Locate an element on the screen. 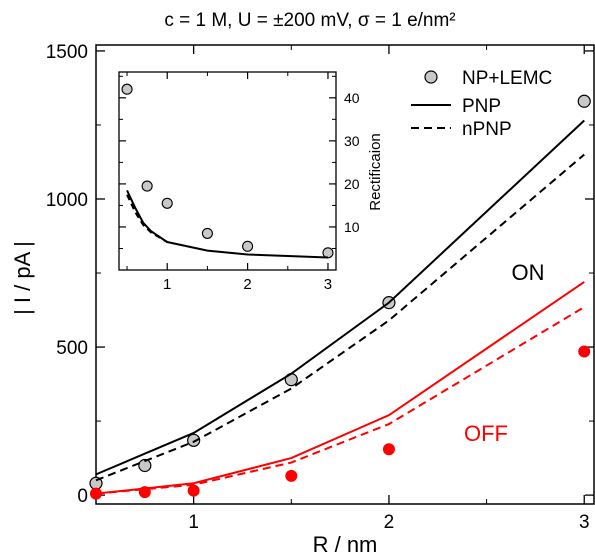 This screenshot has height=560, width=595. inset-x-tick-label: 2 is located at coordinates (247, 284).